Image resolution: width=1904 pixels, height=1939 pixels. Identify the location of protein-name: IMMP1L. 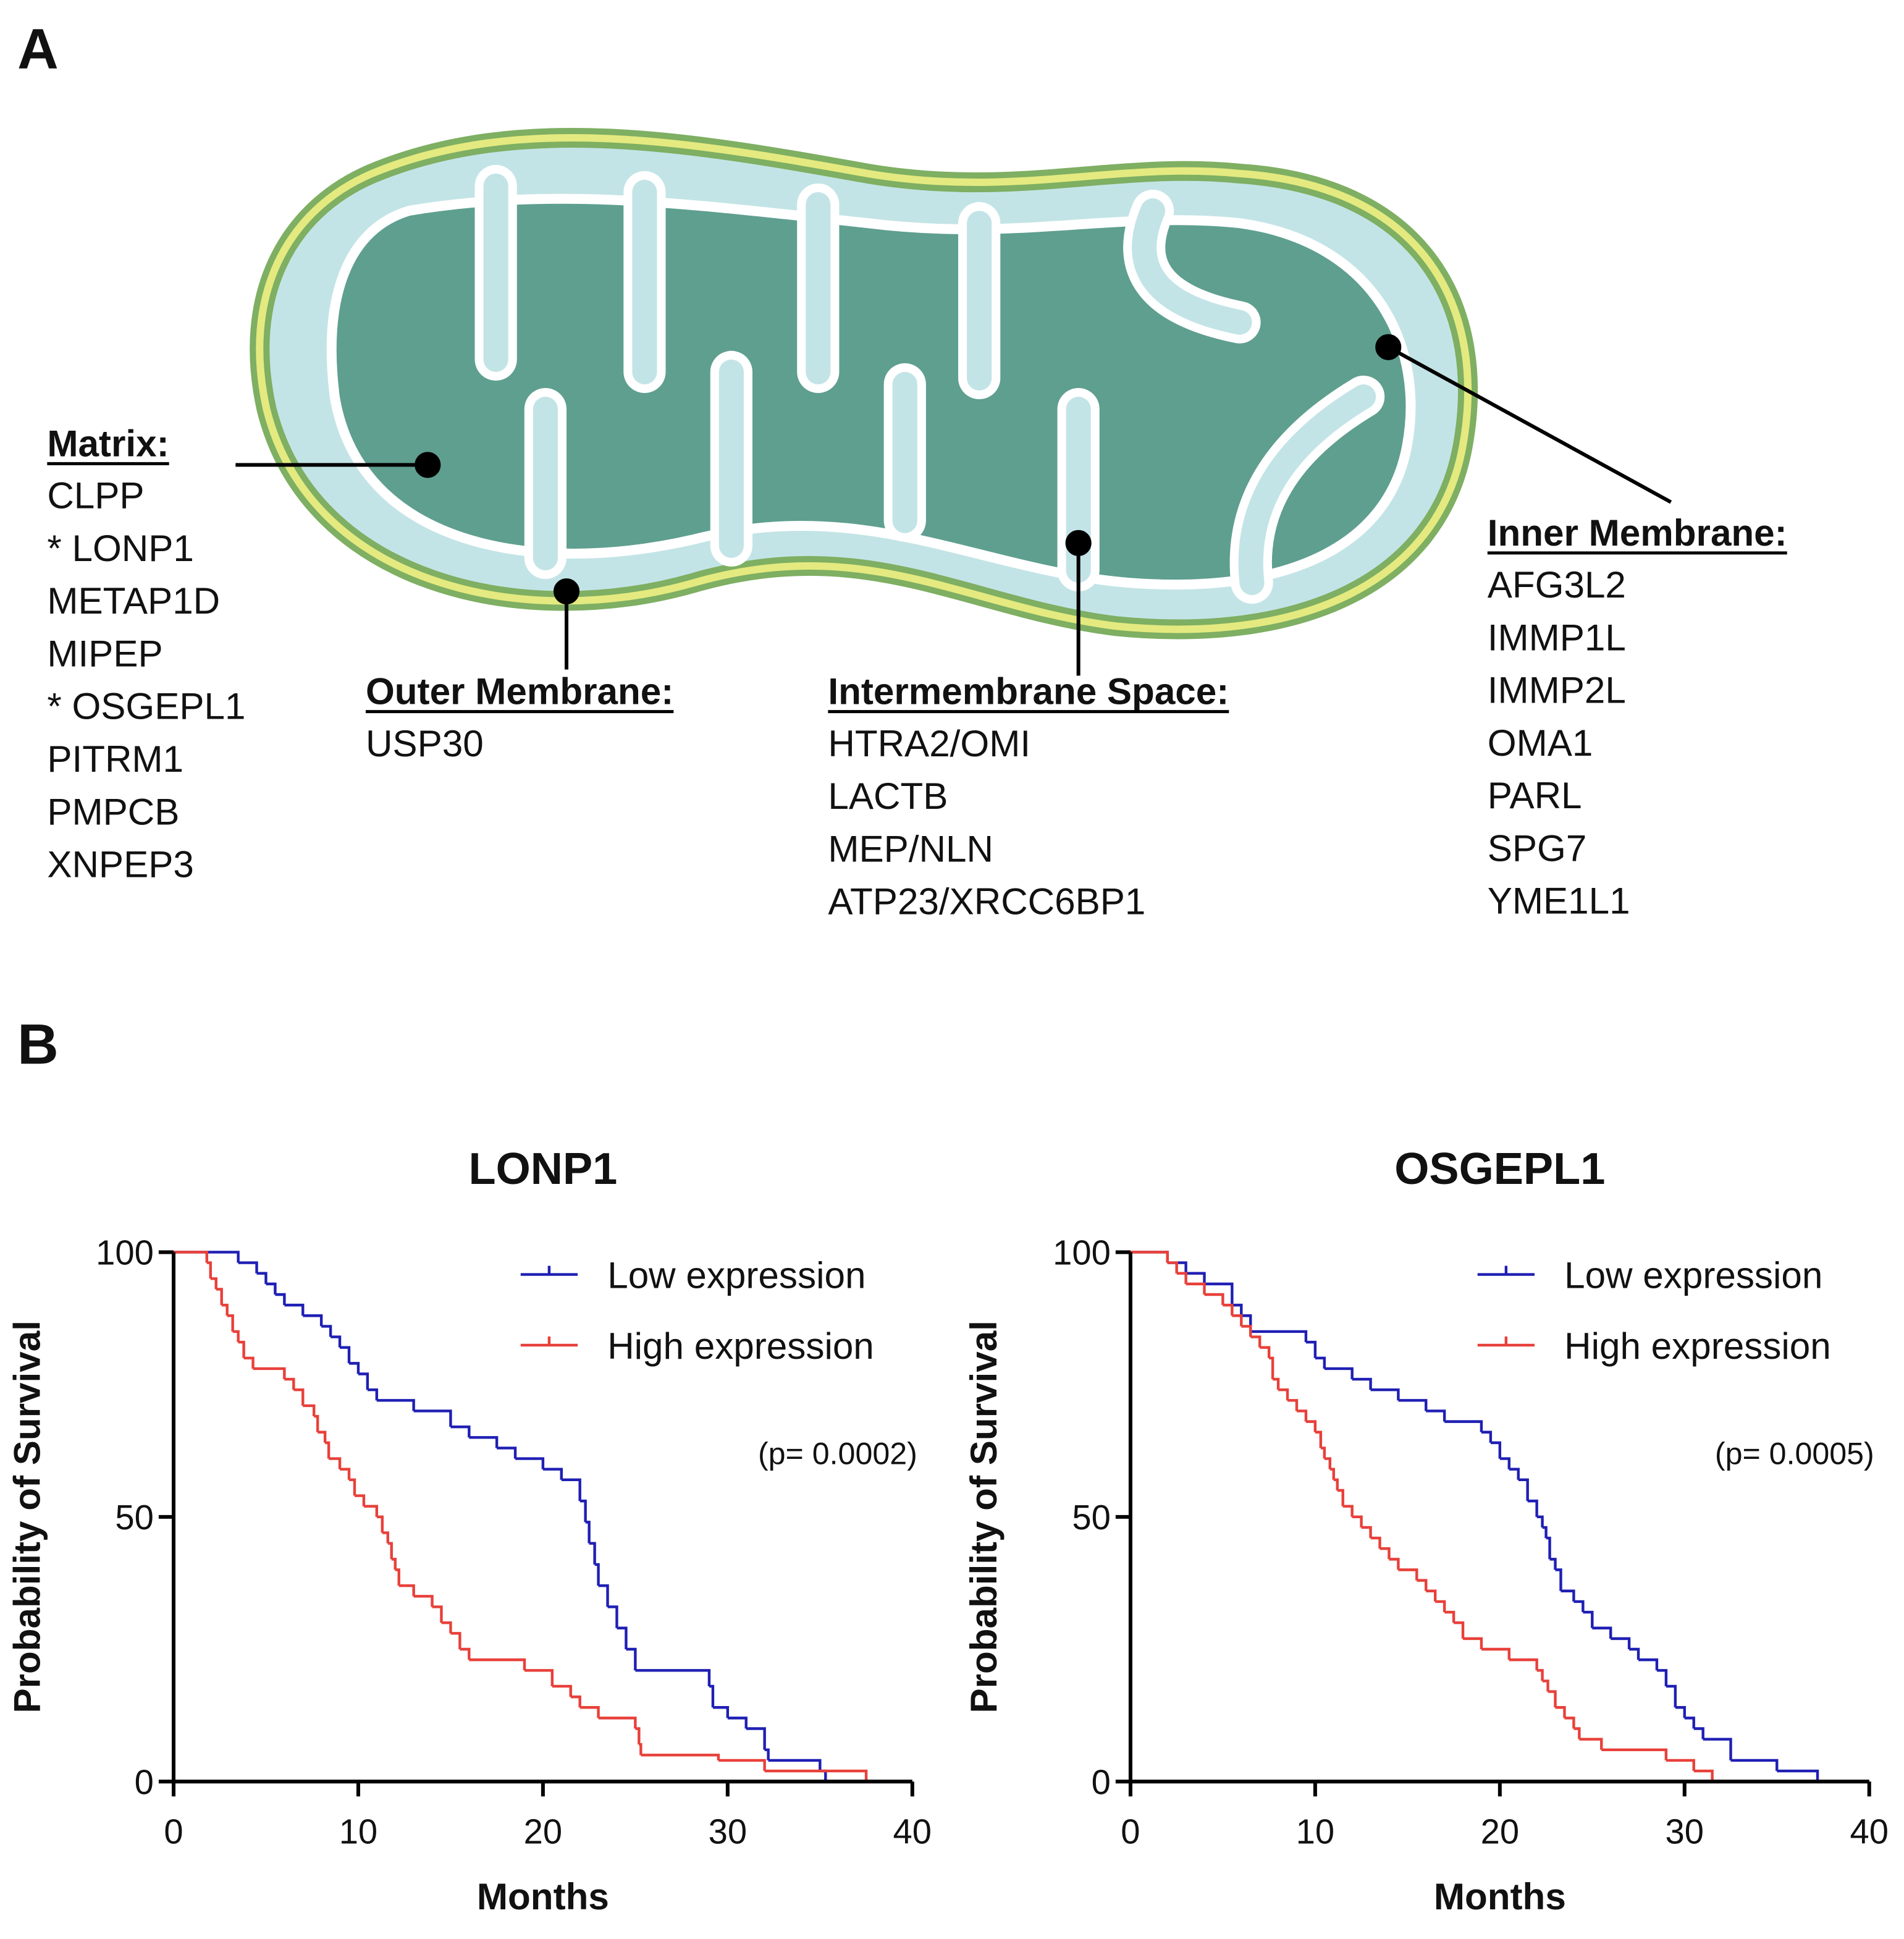
(1557, 637).